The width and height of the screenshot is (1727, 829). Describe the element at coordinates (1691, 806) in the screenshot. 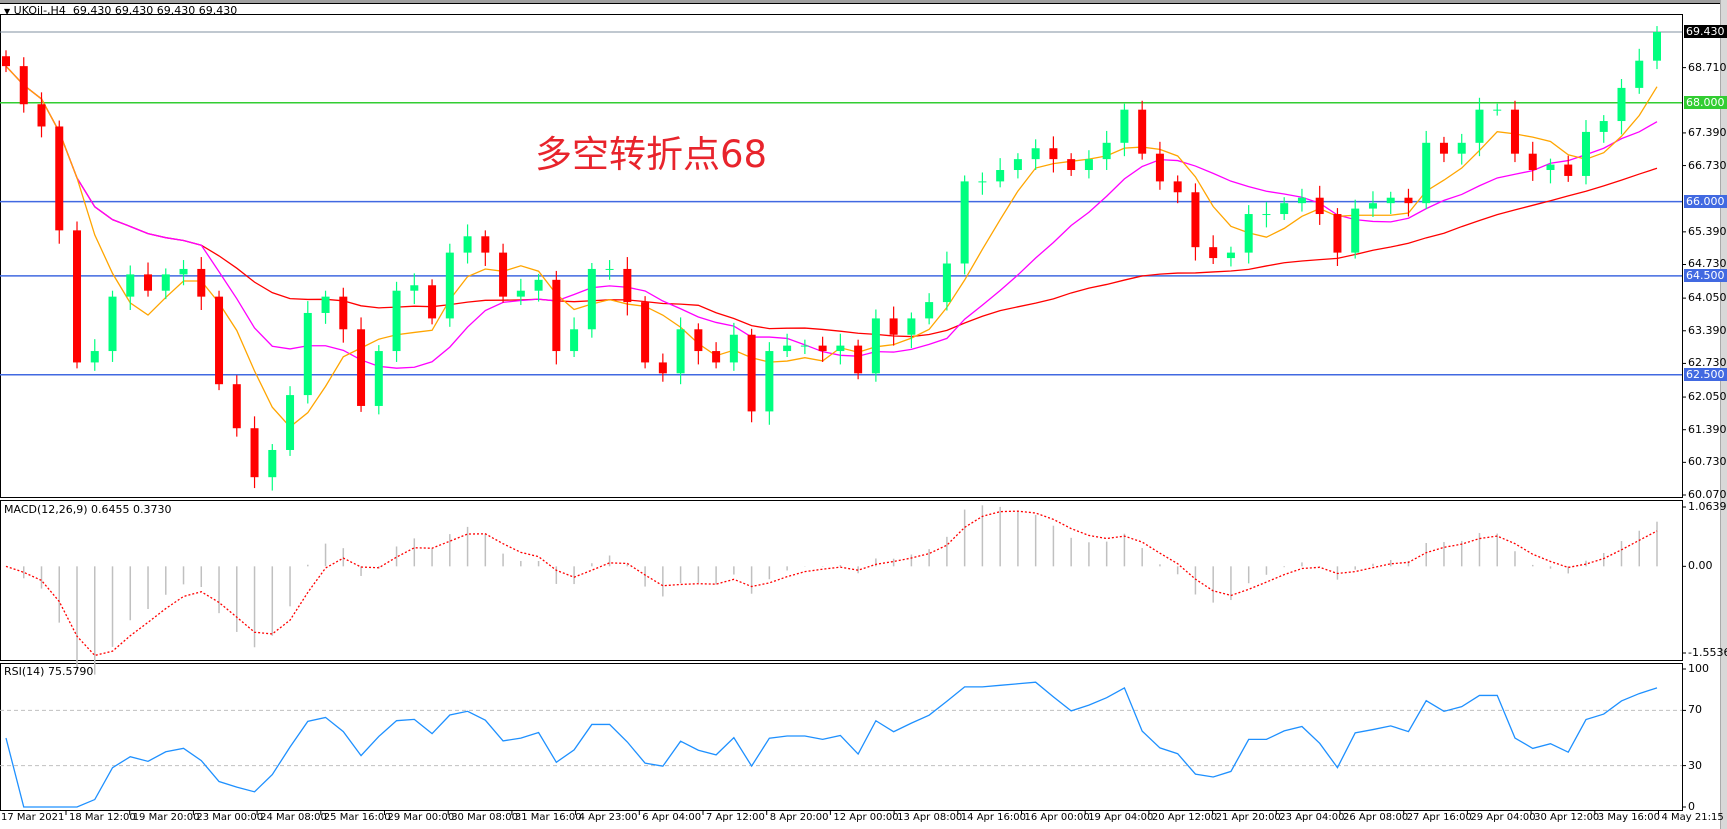

I see `rsi-tick-label: 0` at that location.